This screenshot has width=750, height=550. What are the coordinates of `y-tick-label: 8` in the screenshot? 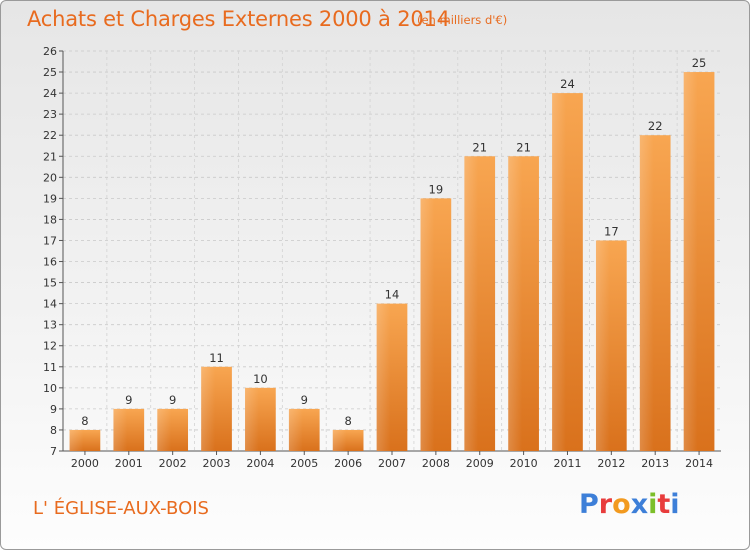 It's located at (53, 430).